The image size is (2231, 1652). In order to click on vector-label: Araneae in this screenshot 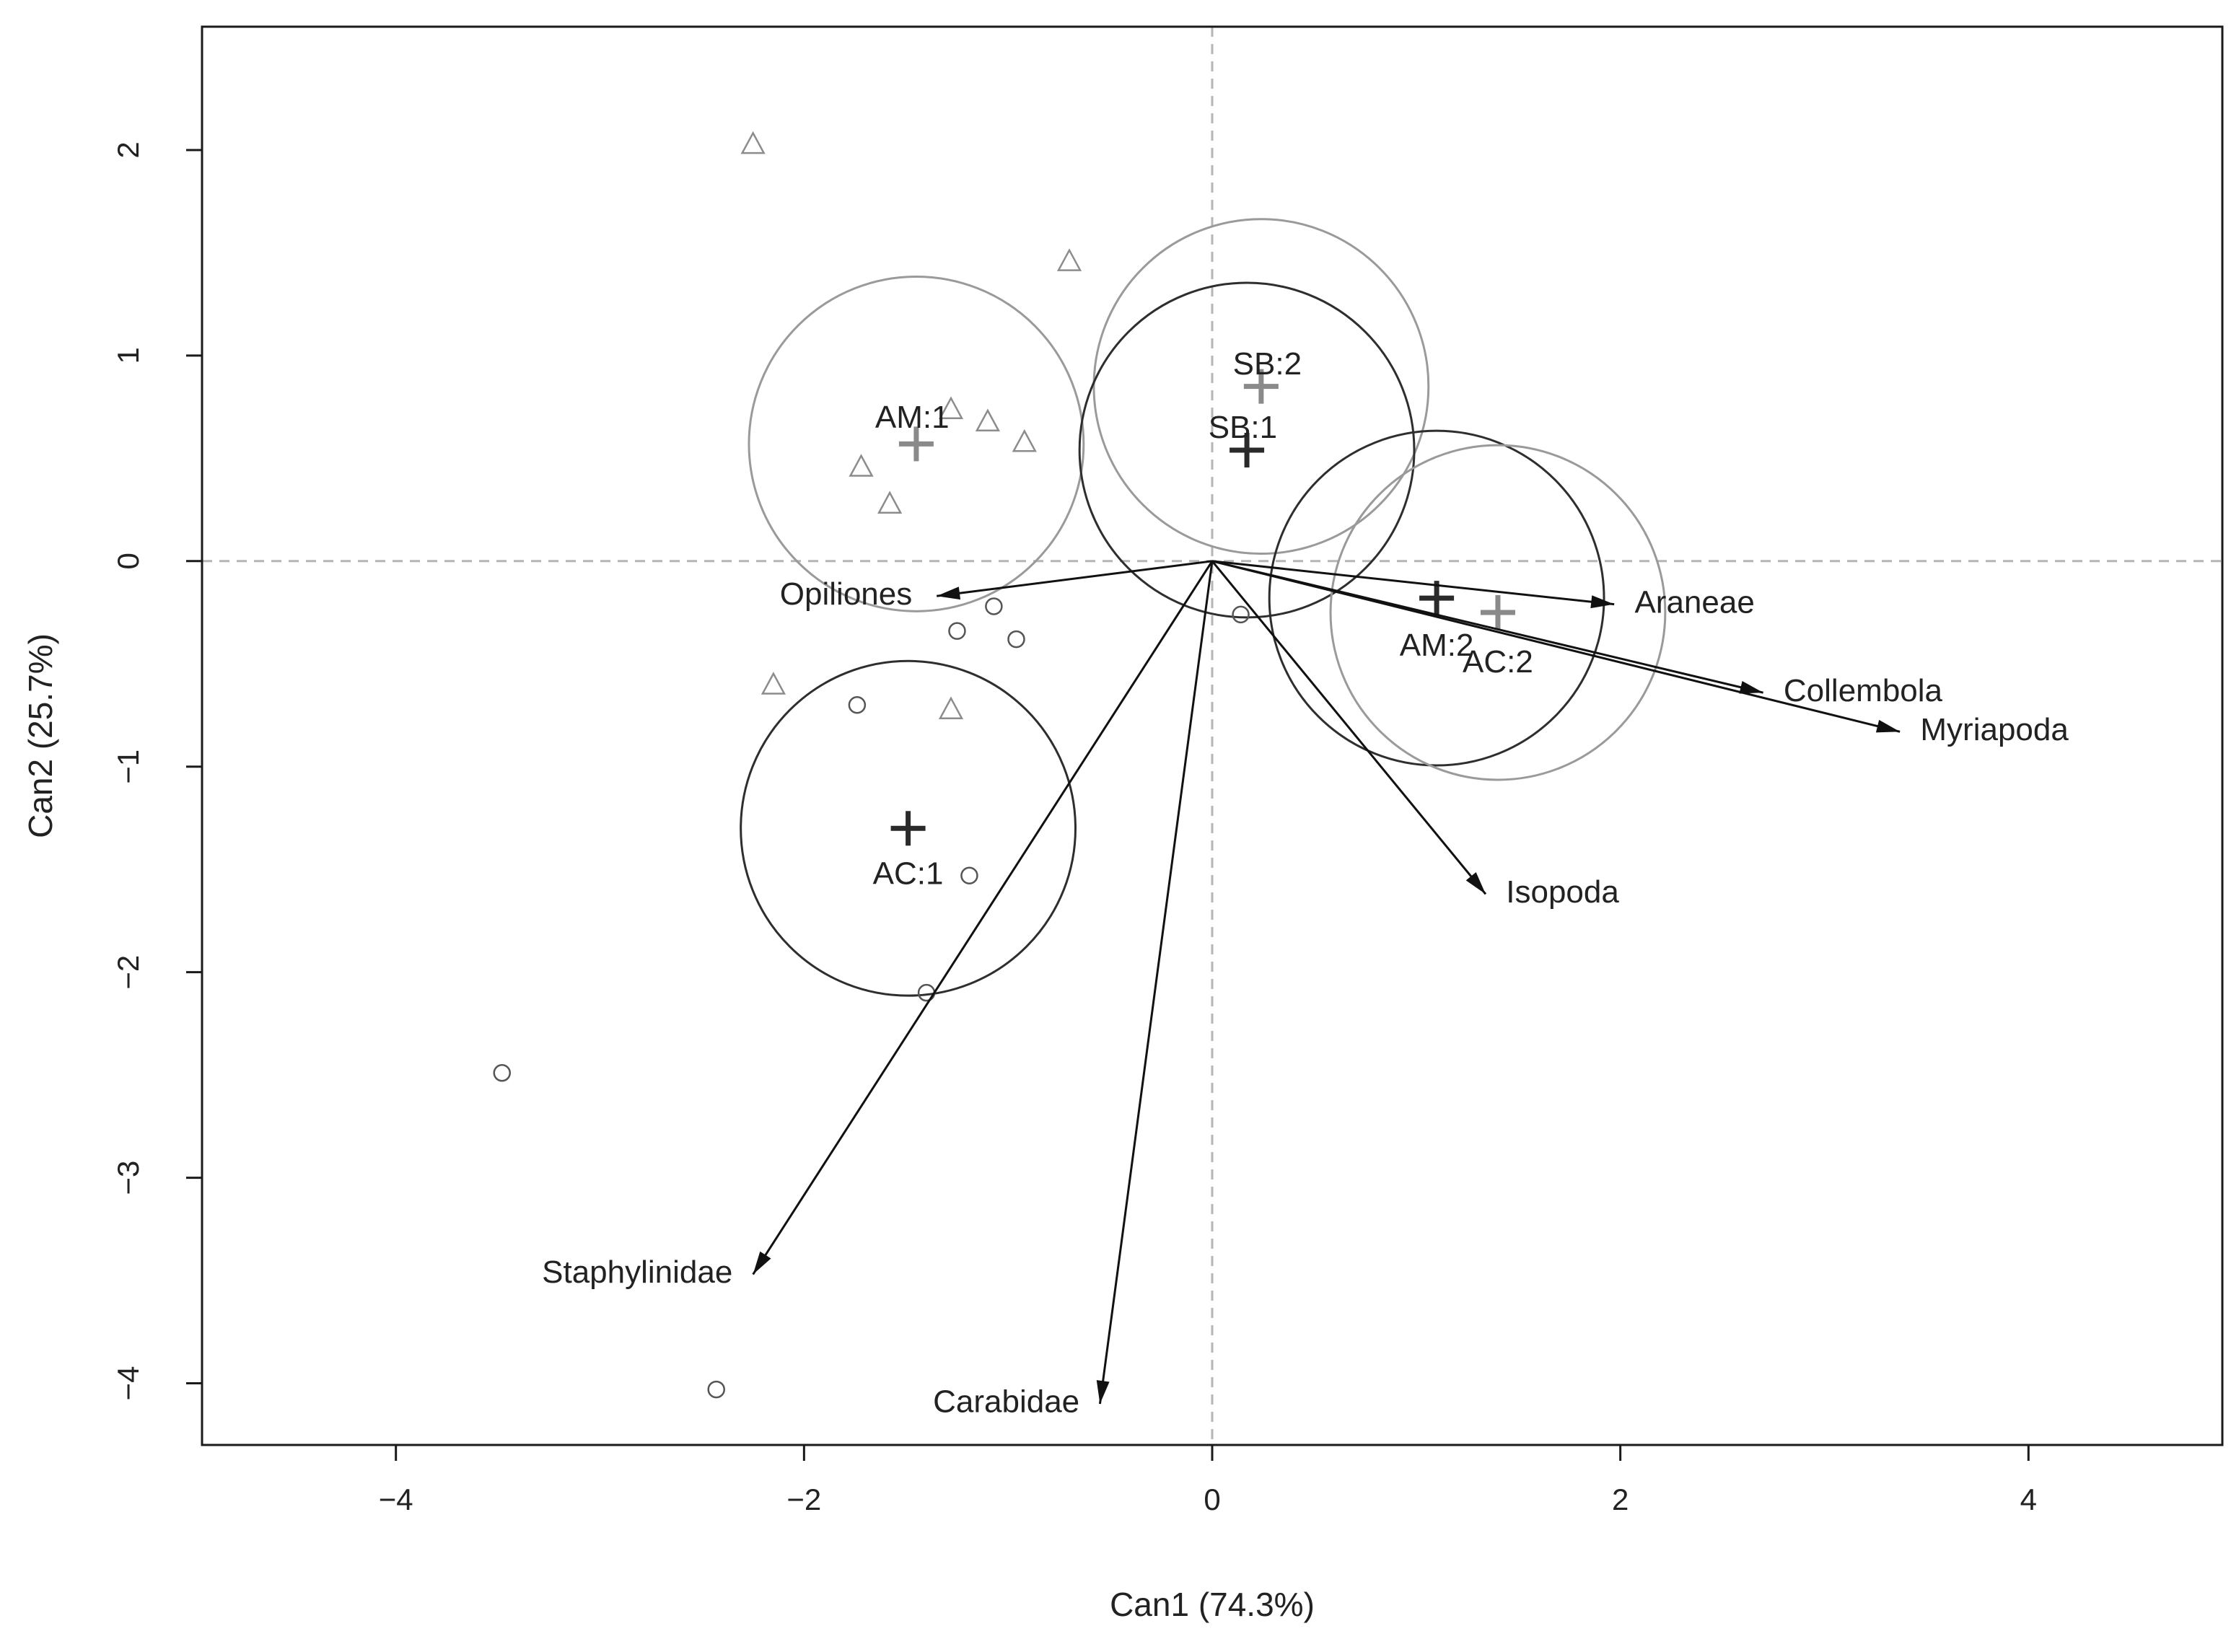, I will do `click(1694, 602)`.